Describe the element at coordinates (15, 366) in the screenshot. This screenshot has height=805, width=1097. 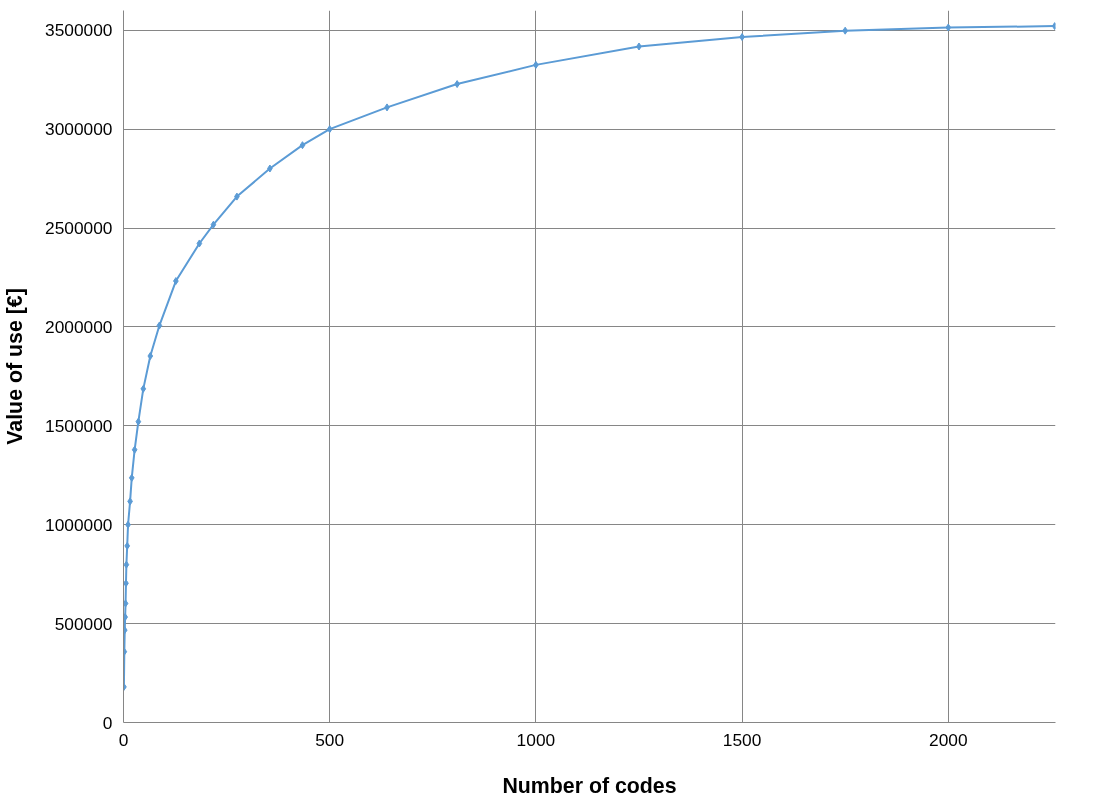
I see `y-axis-title: Value of use [€]` at that location.